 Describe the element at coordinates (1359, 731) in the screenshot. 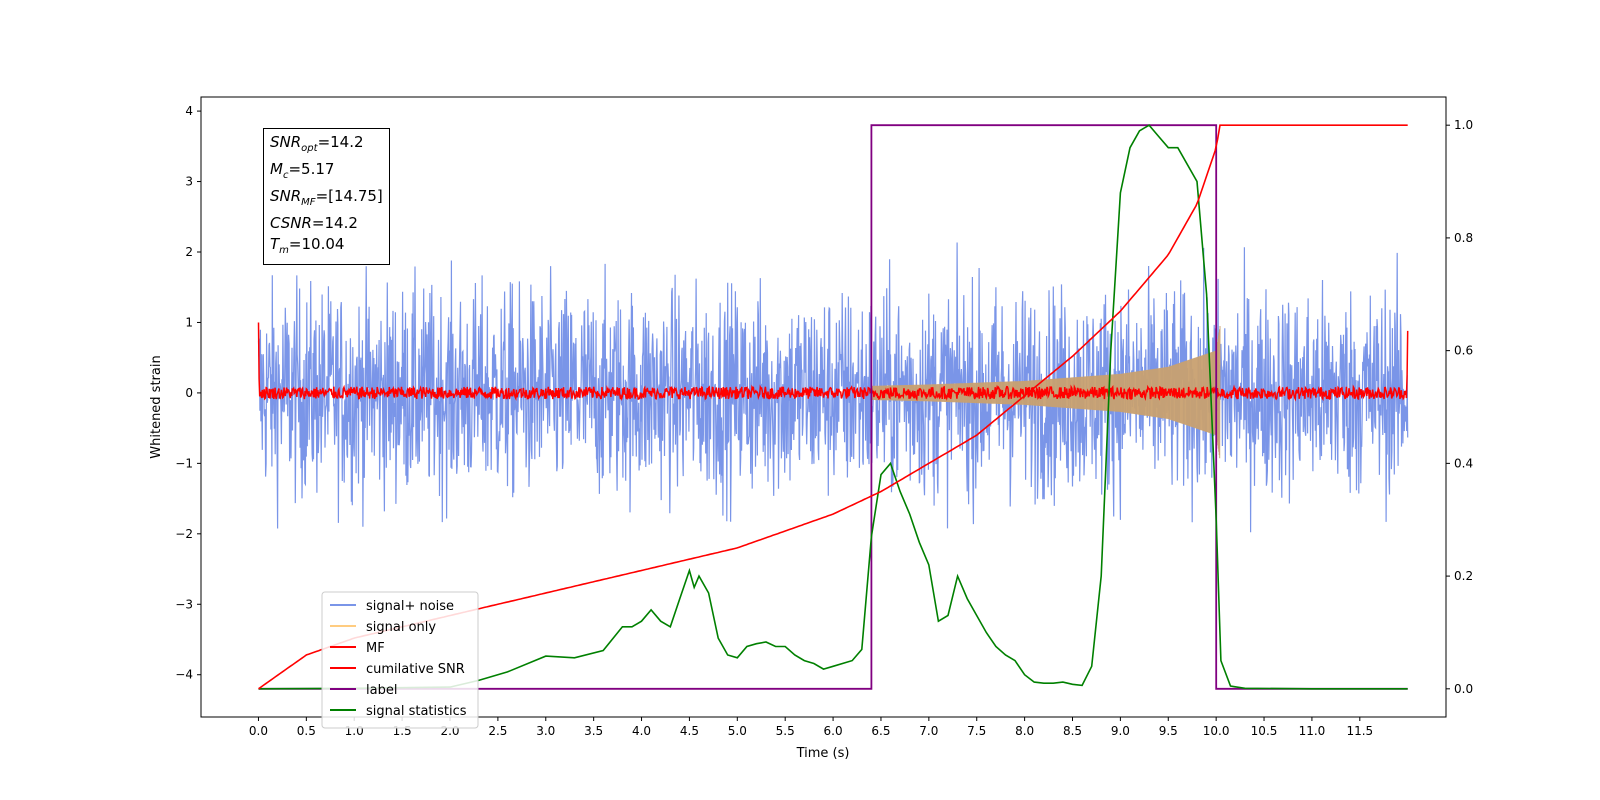

I see `x-tick-label: 11.5` at that location.